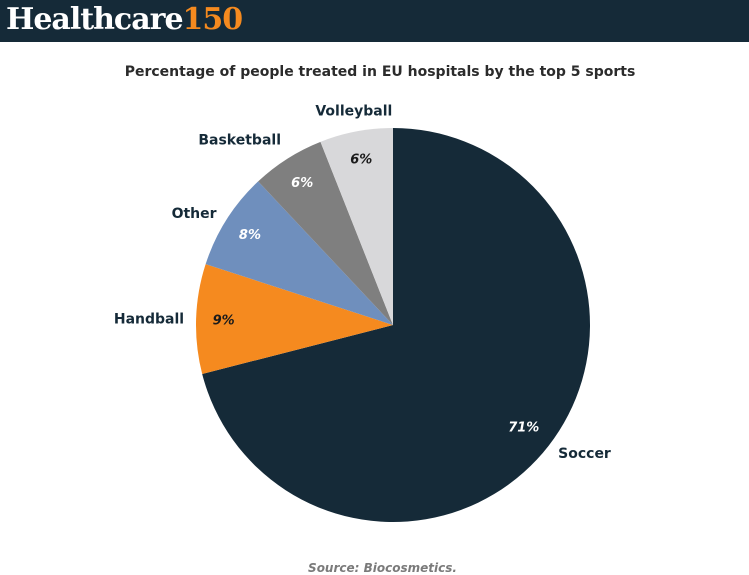  Describe the element at coordinates (374, 21) in the screenshot. I see `header-bar: Healthcare150` at that location.